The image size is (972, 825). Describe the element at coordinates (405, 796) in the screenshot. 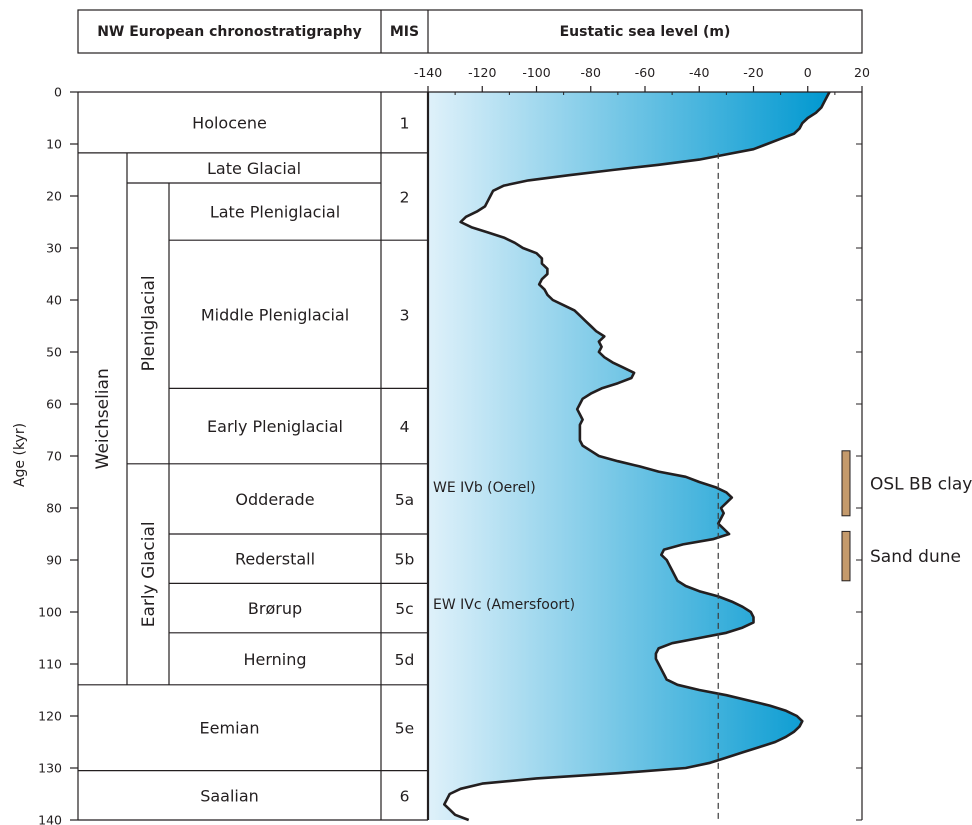

I see `mis-label: 6` at that location.